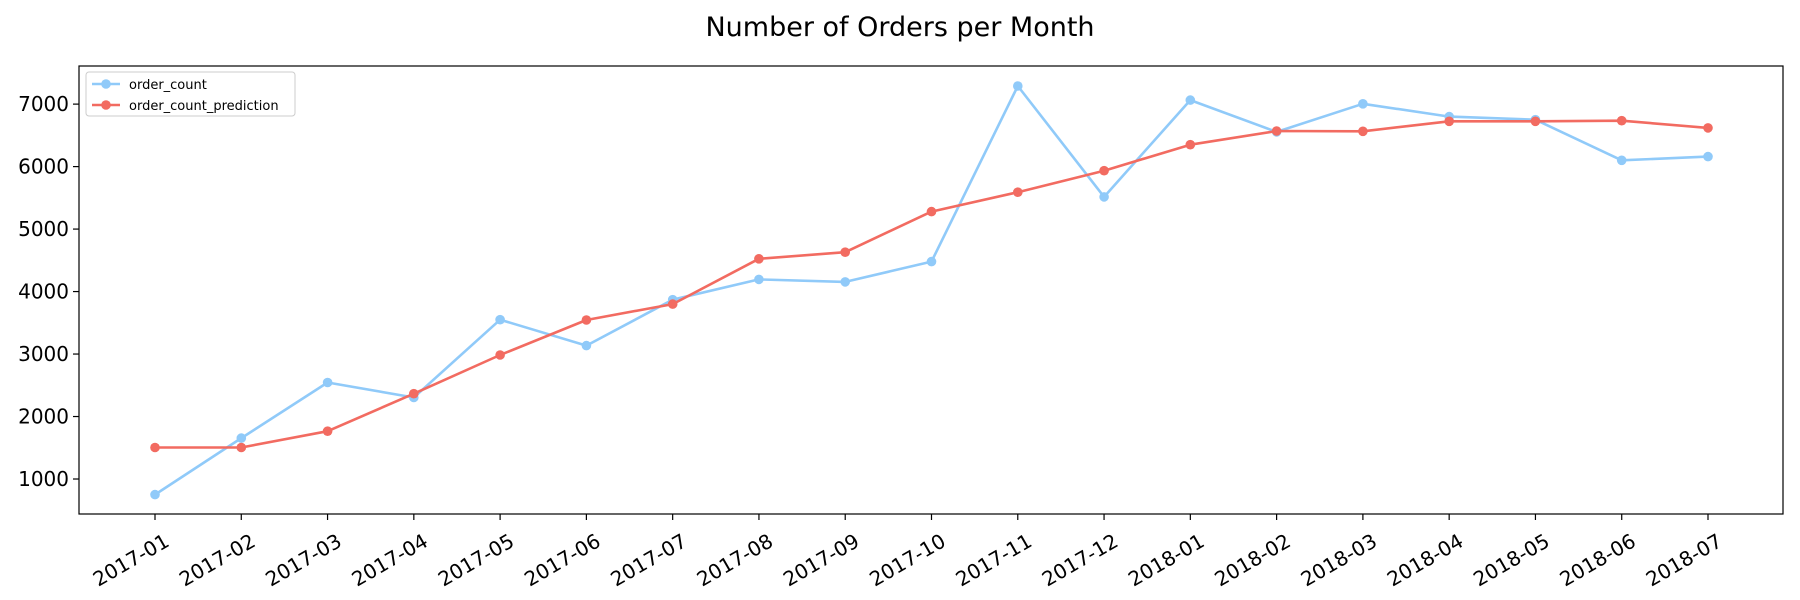 The height and width of the screenshot is (600, 1800). I want to click on x-tick-label: 2018-05, so click(1511, 560).